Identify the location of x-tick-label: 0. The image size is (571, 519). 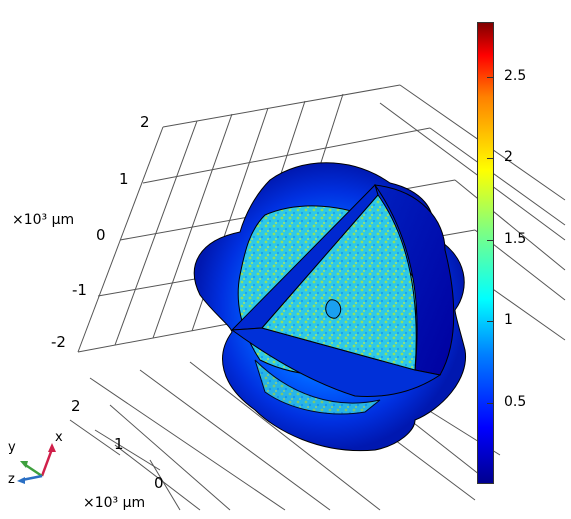
(159, 483).